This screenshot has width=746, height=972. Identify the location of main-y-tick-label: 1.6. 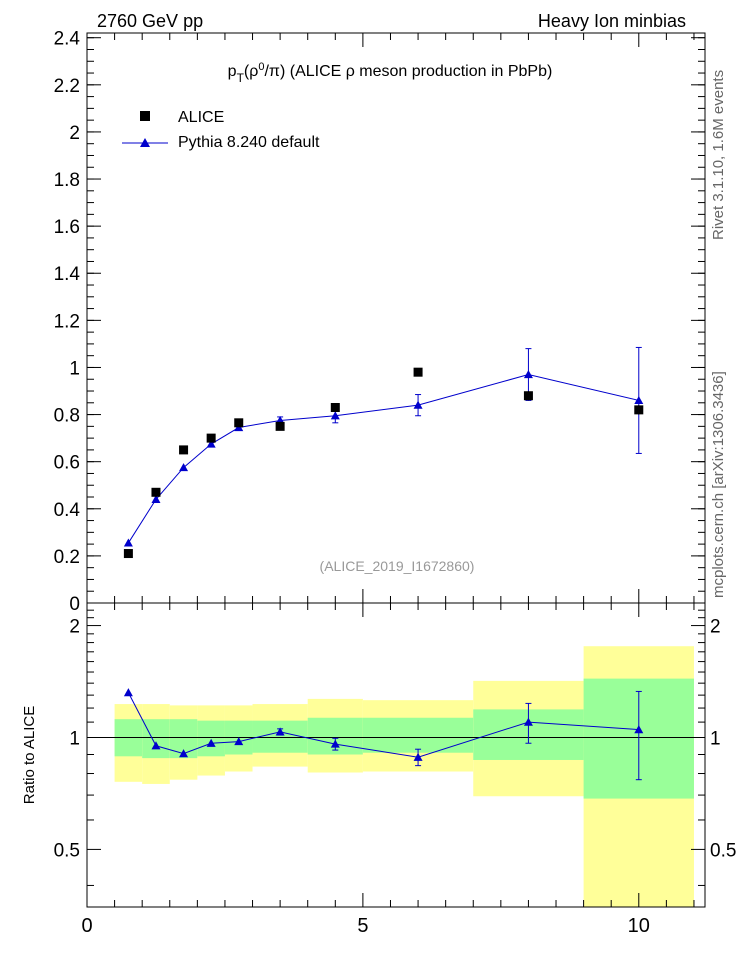
(67, 227).